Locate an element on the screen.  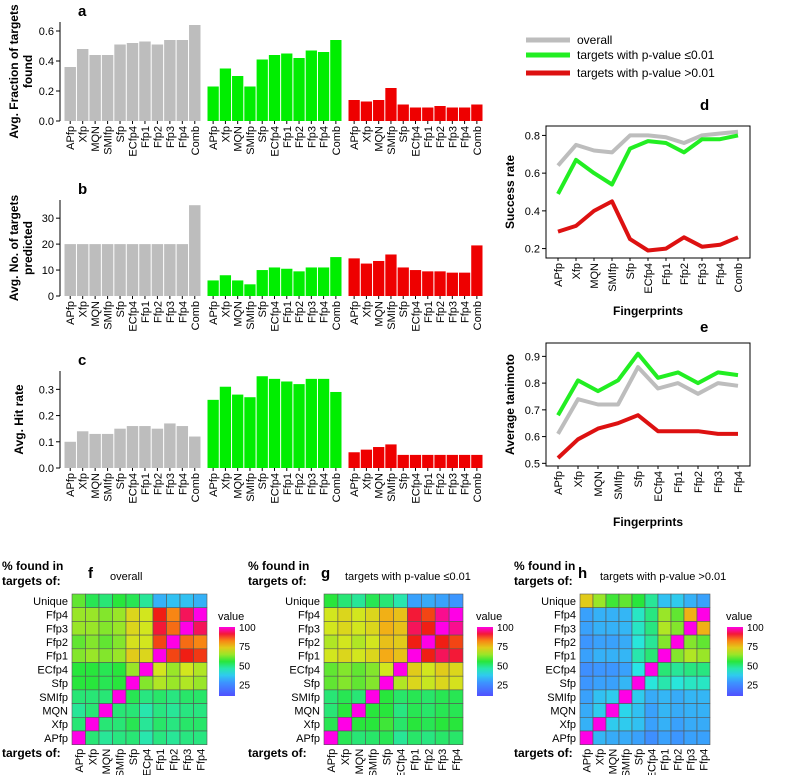
colorbar is located at coordinates (227, 661).